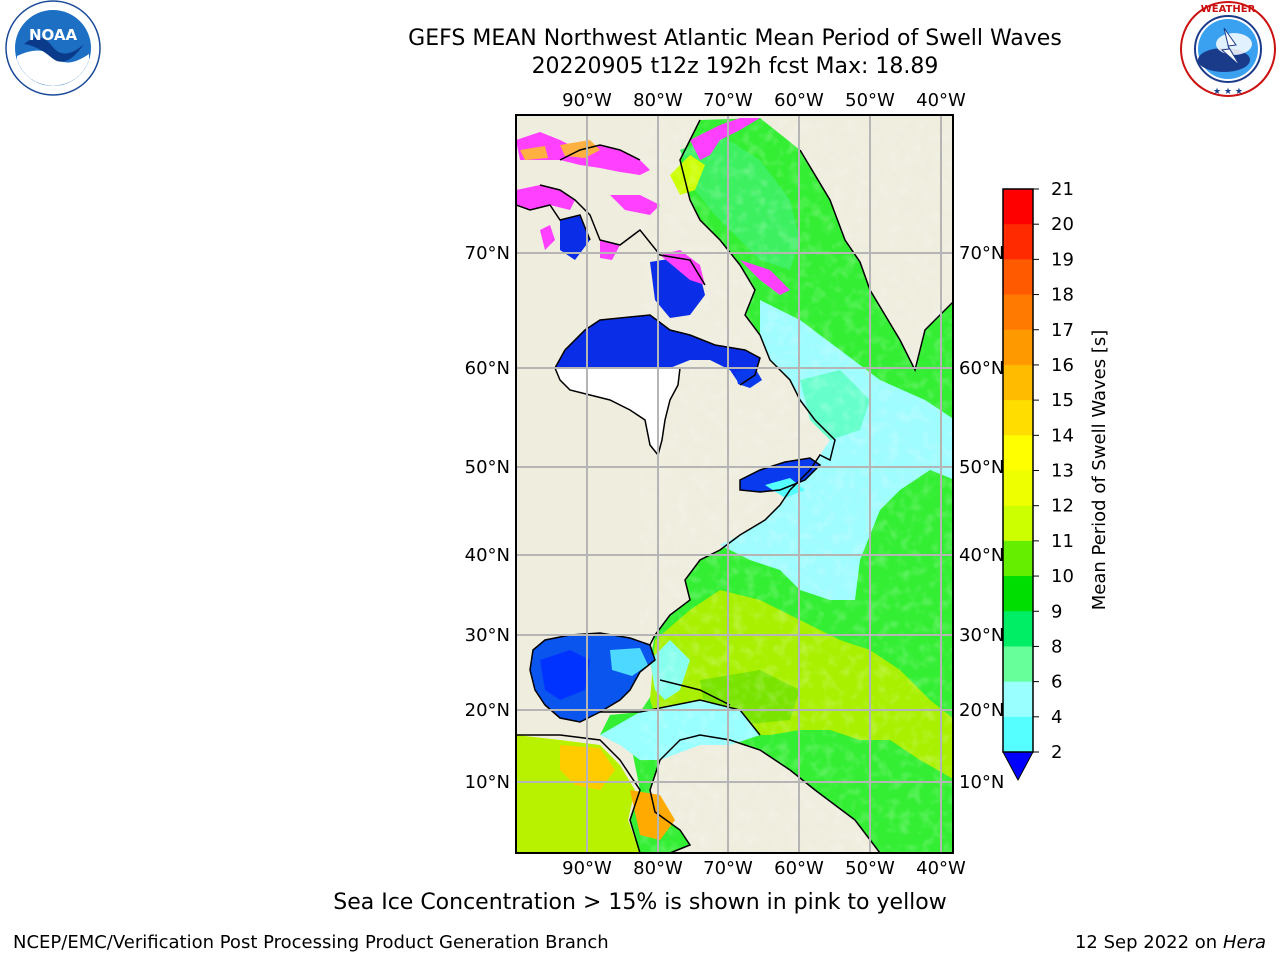  I want to click on foxe-basin, so click(575, 237).